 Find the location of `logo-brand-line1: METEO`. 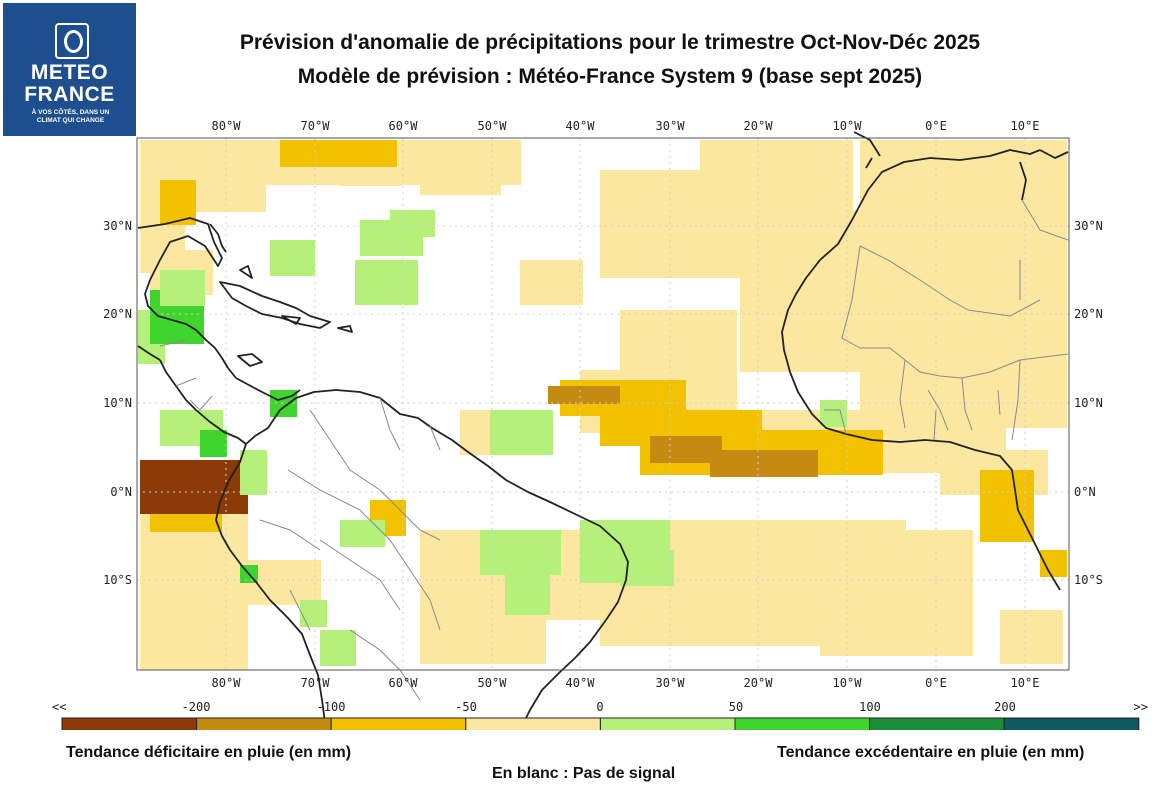

logo-brand-line1: METEO is located at coordinates (69, 72).